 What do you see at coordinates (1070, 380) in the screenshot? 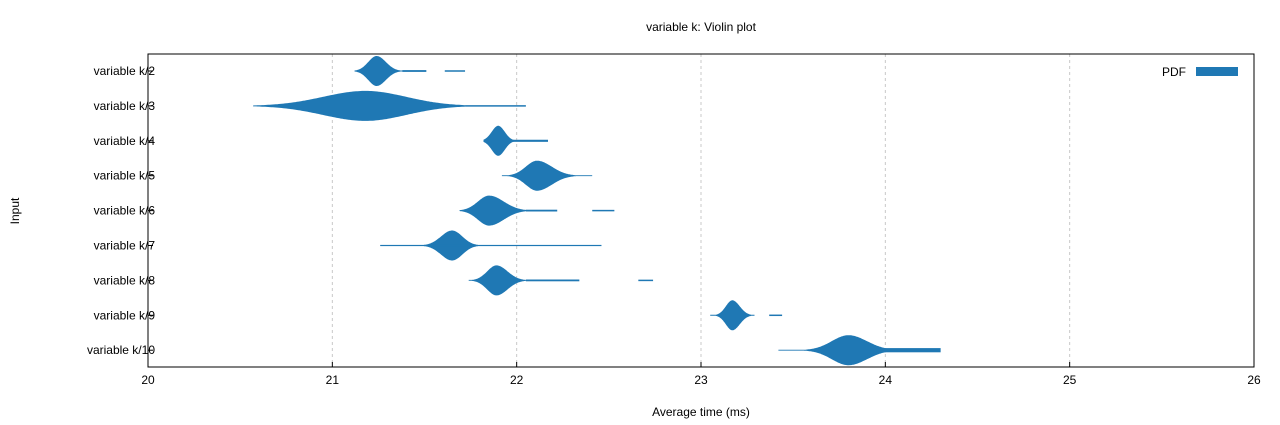
I see `x-tick-label: 25` at bounding box center [1070, 380].